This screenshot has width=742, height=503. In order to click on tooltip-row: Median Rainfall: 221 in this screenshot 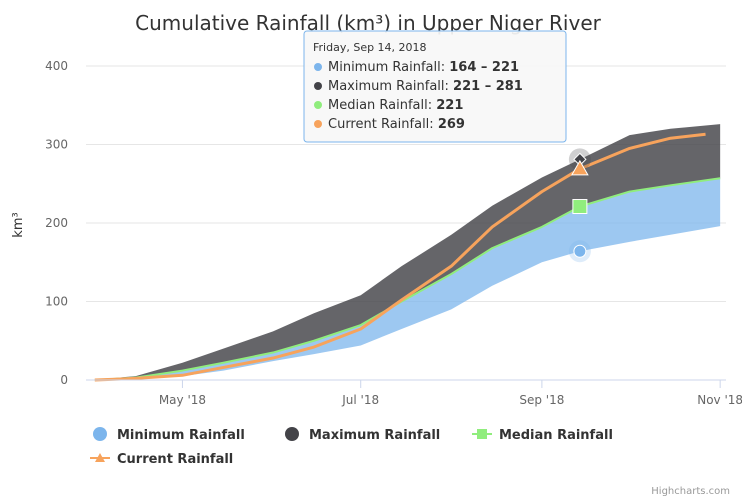, I will do `click(395, 105)`.